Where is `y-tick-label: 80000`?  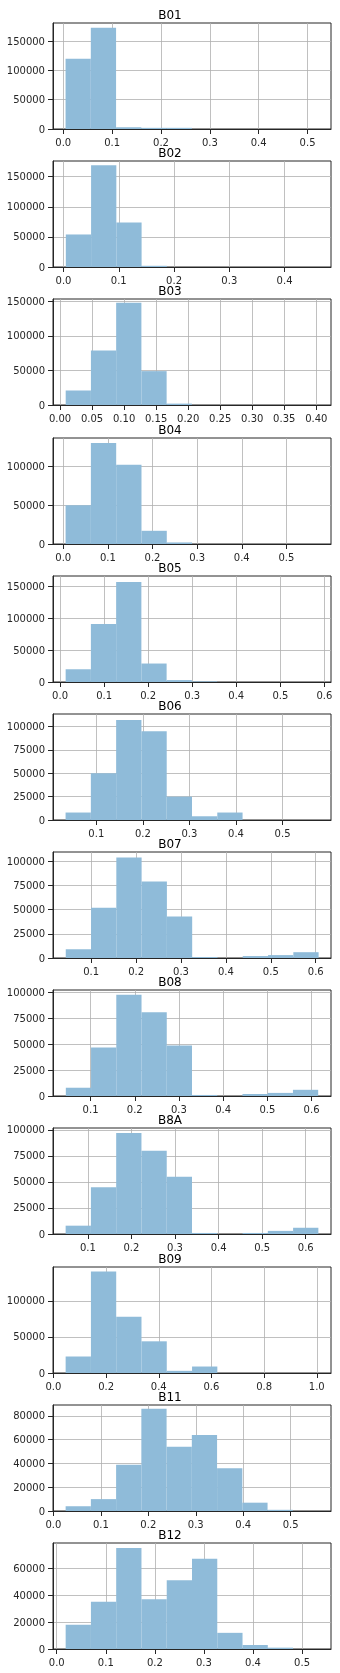 y-tick-label: 80000 is located at coordinates (29, 1416).